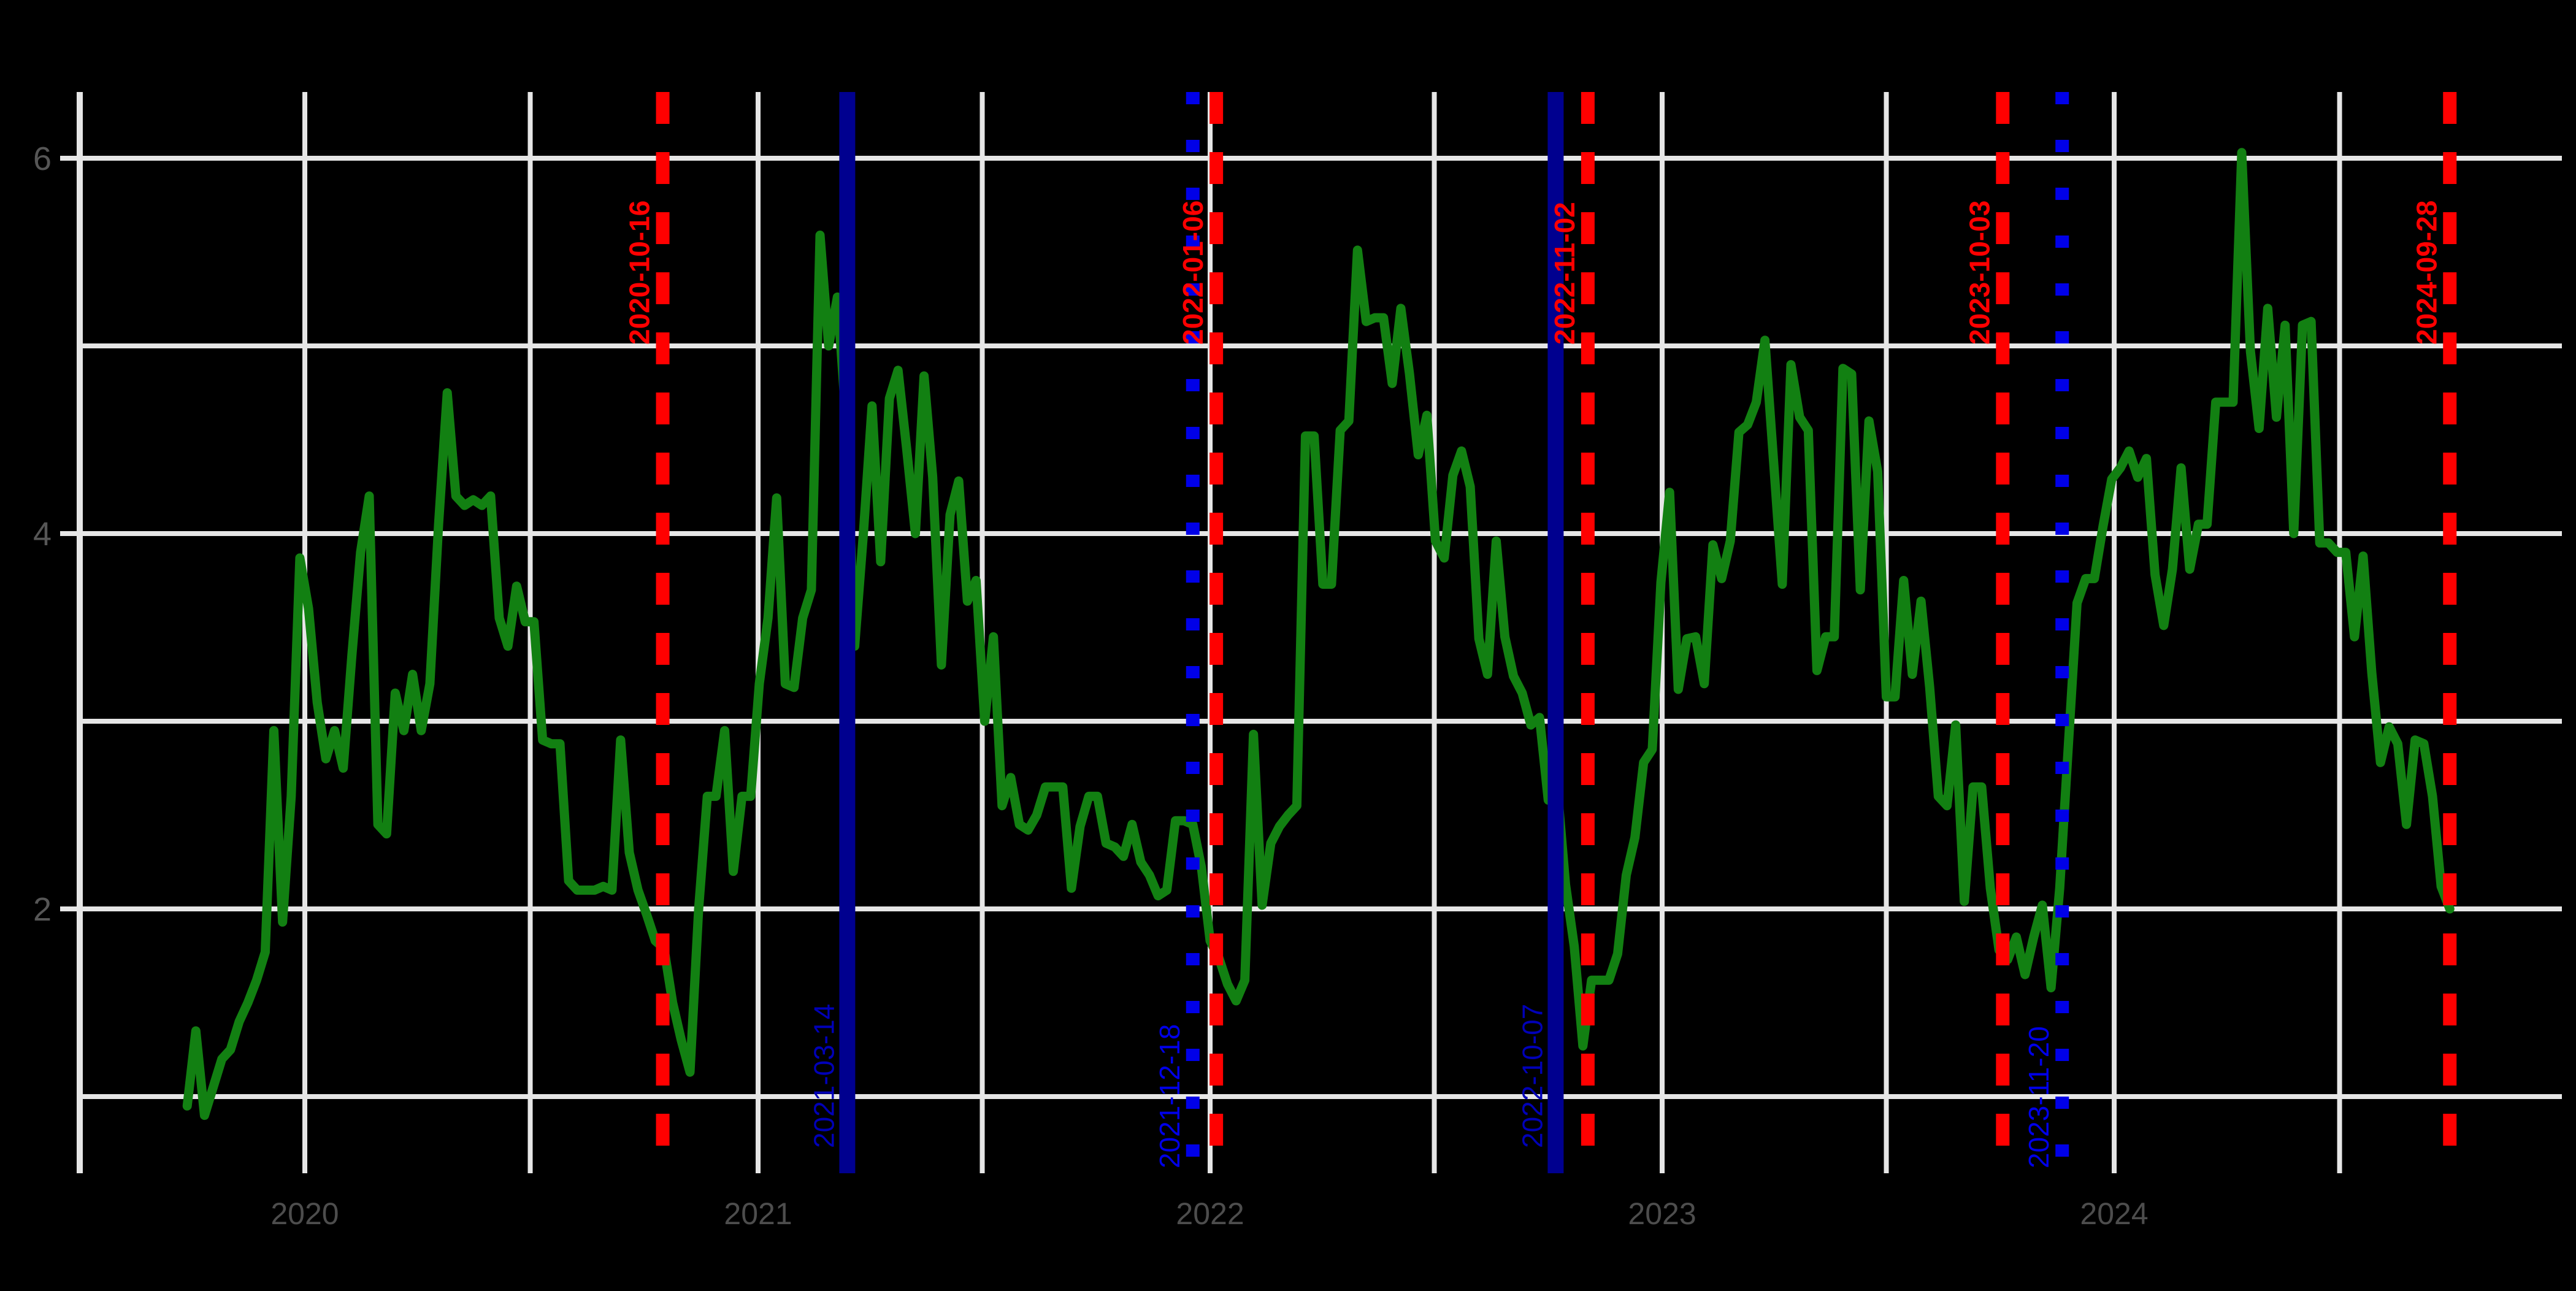  Describe the element at coordinates (1170, 1096) in the screenshot. I see `event-vline-label: 2021-12-18` at that location.